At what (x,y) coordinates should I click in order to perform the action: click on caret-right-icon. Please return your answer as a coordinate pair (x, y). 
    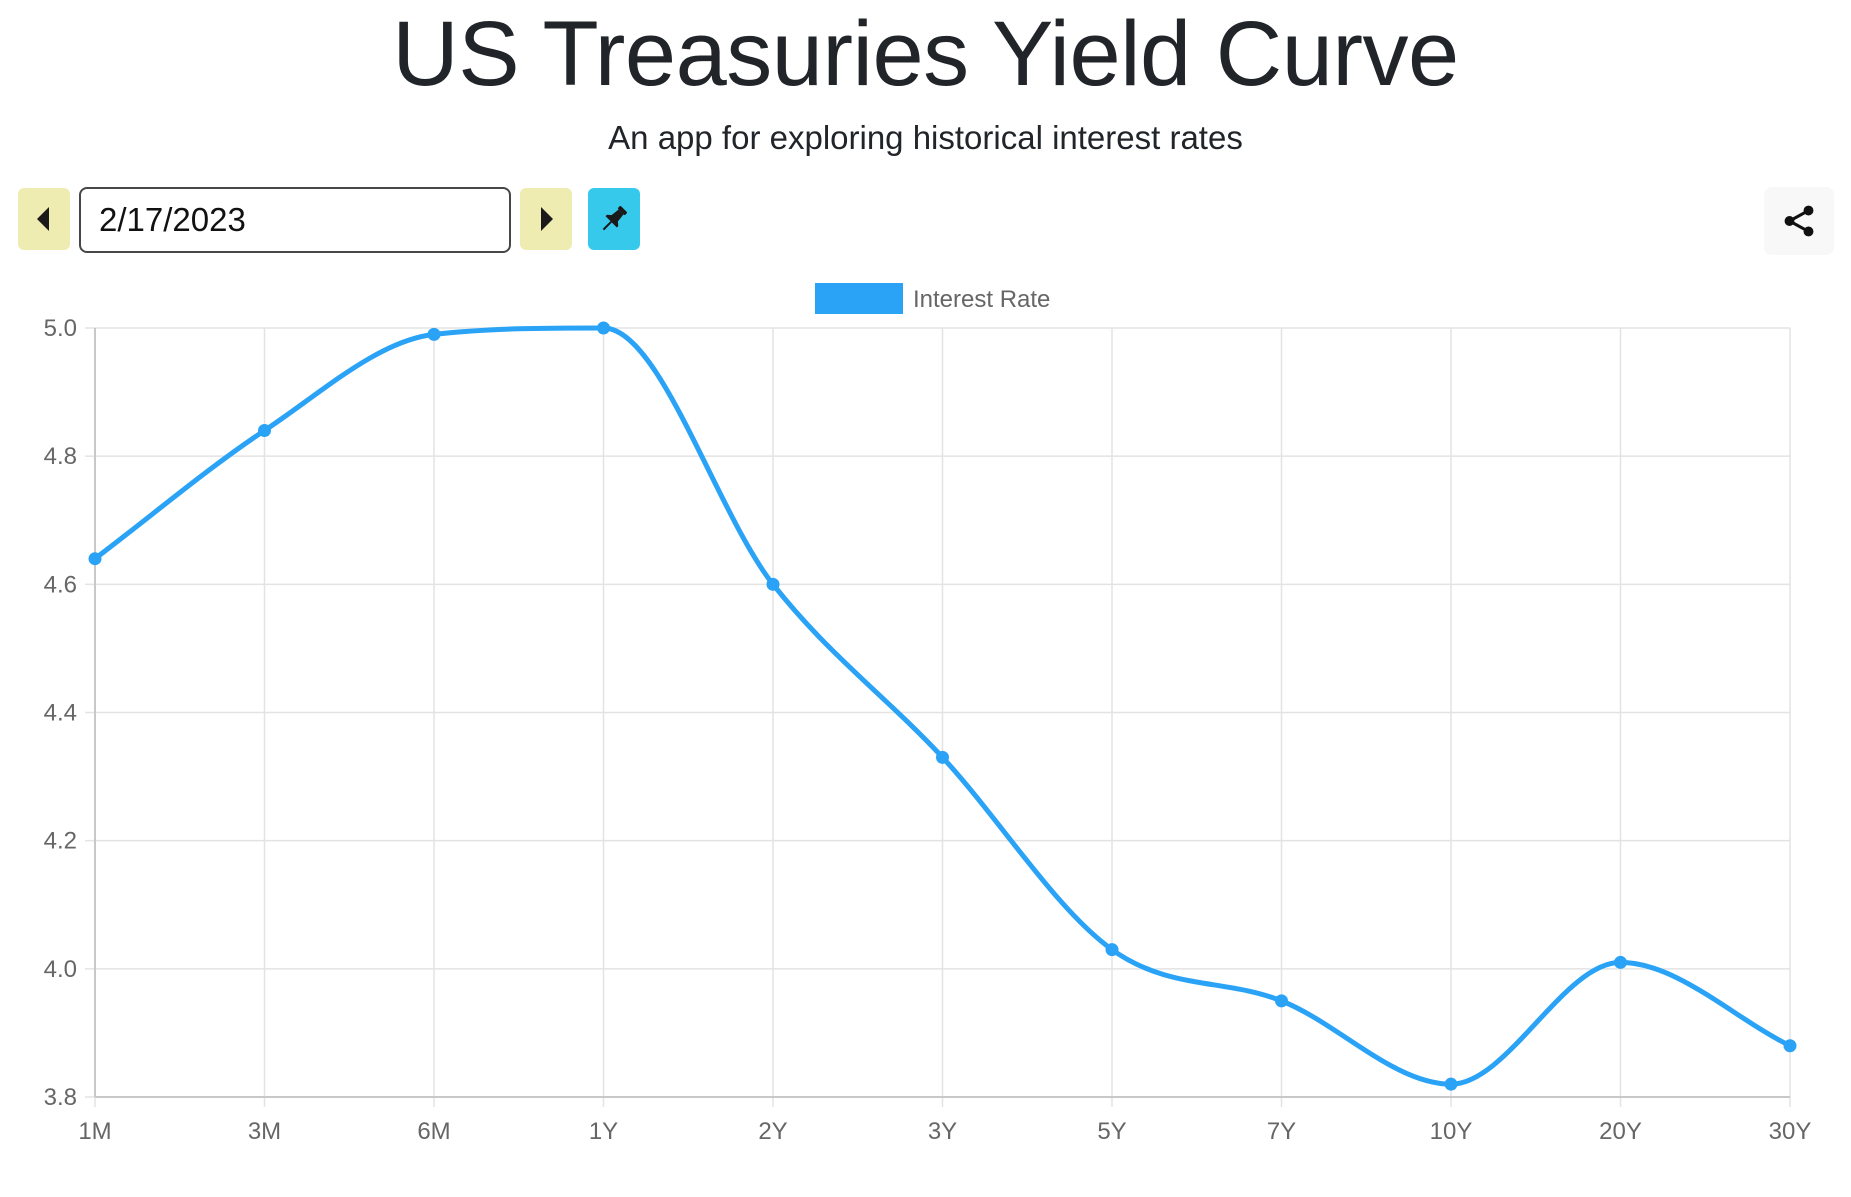
    Looking at the image, I should click on (547, 219).